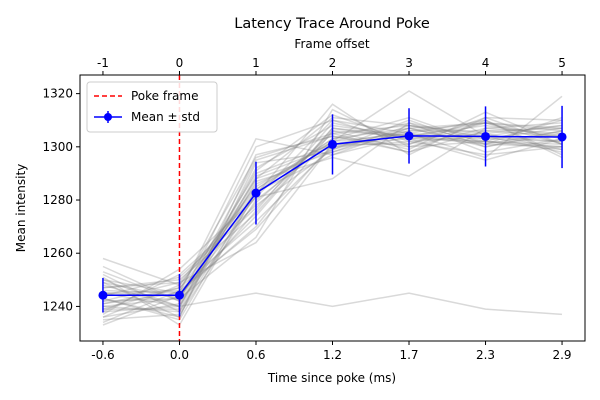 This screenshot has height=400, width=600. I want to click on y-axis-label: Mean intensity, so click(21, 208).